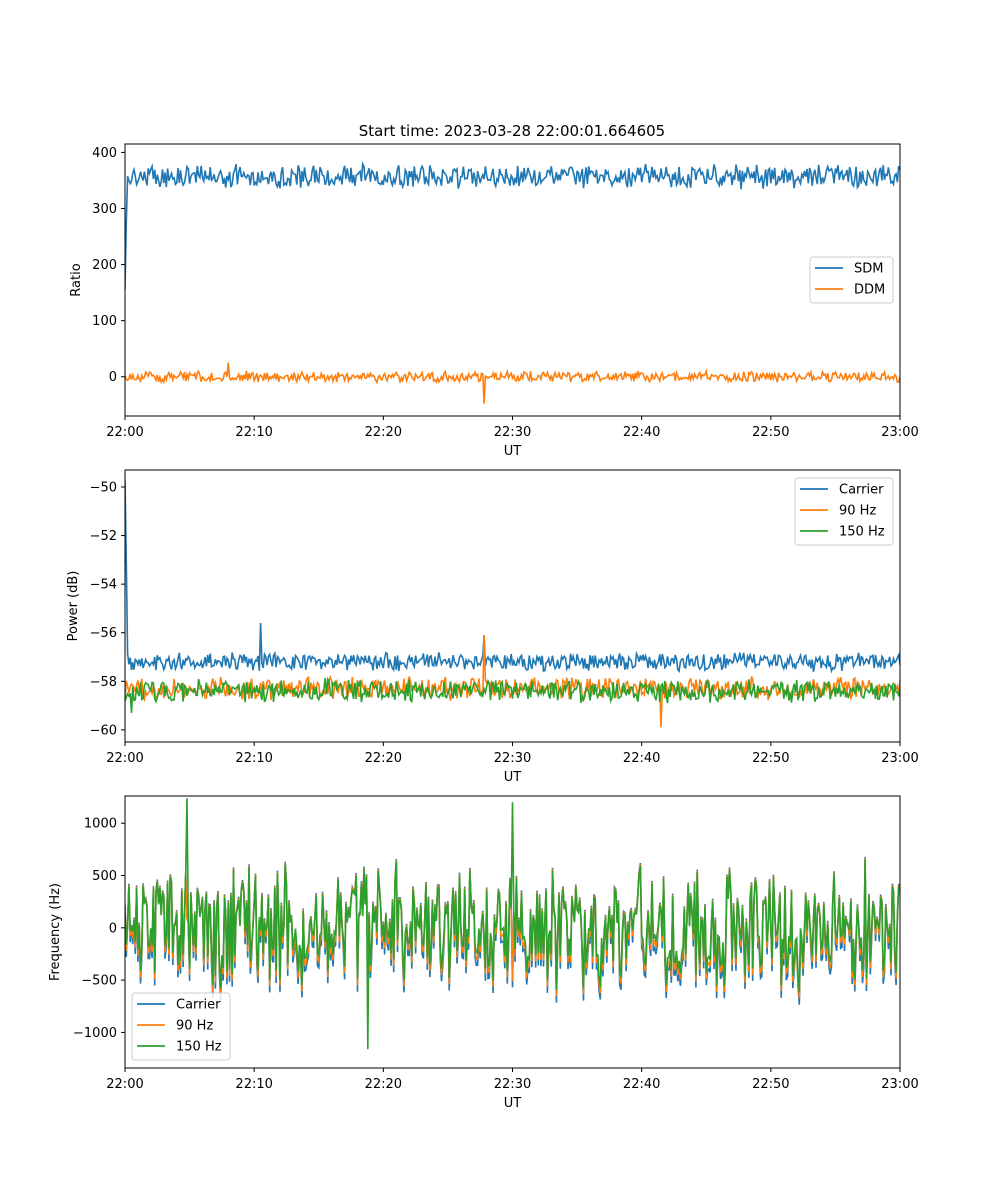  Describe the element at coordinates (512, 225) in the screenshot. I see `series-line-sdm` at that location.